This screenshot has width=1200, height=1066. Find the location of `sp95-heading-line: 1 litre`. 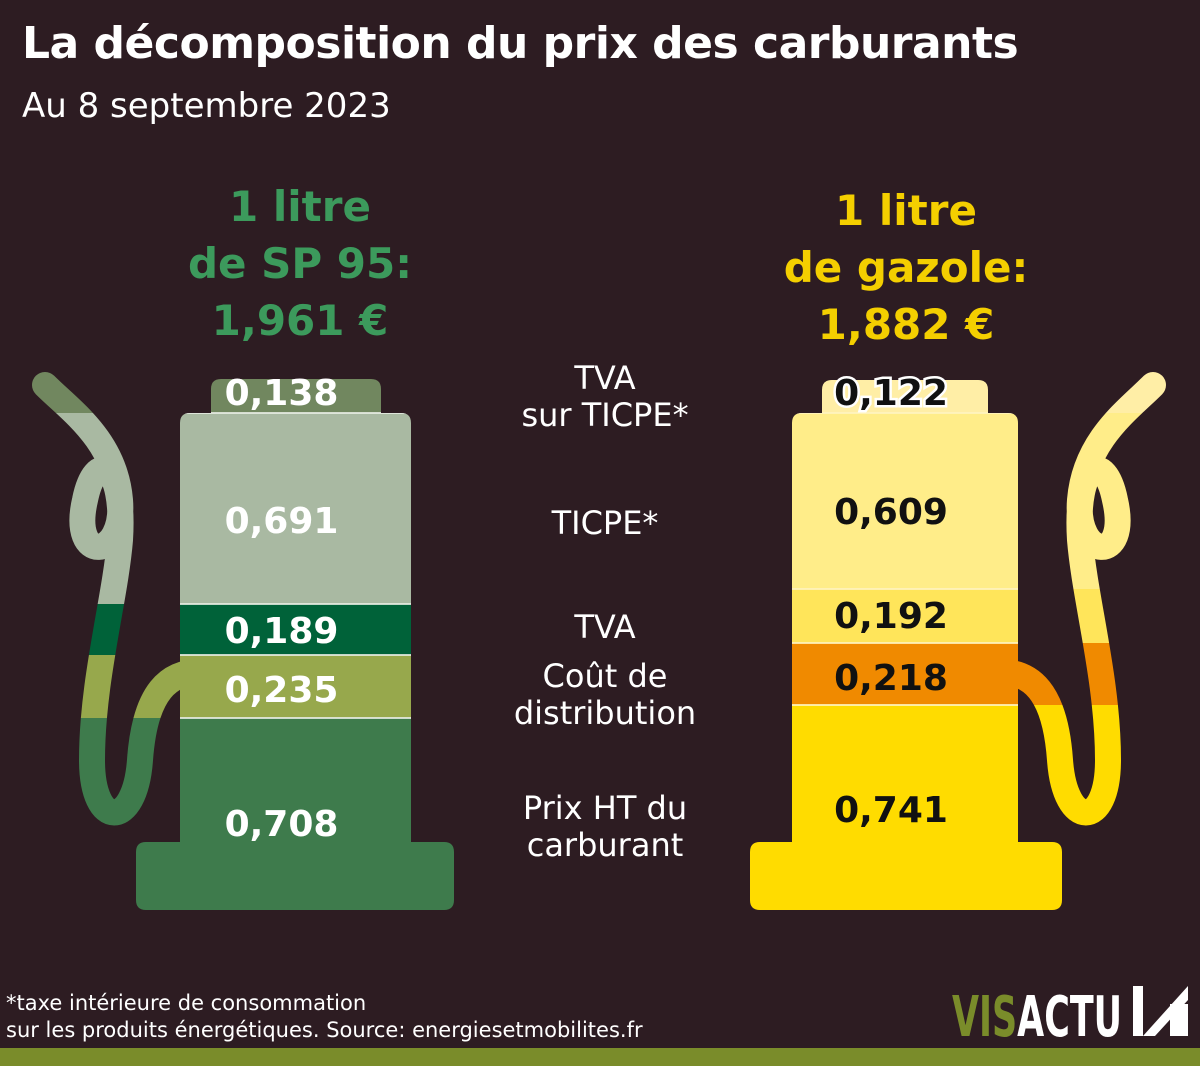

sp95-heading-line: 1 litre is located at coordinates (300, 206).